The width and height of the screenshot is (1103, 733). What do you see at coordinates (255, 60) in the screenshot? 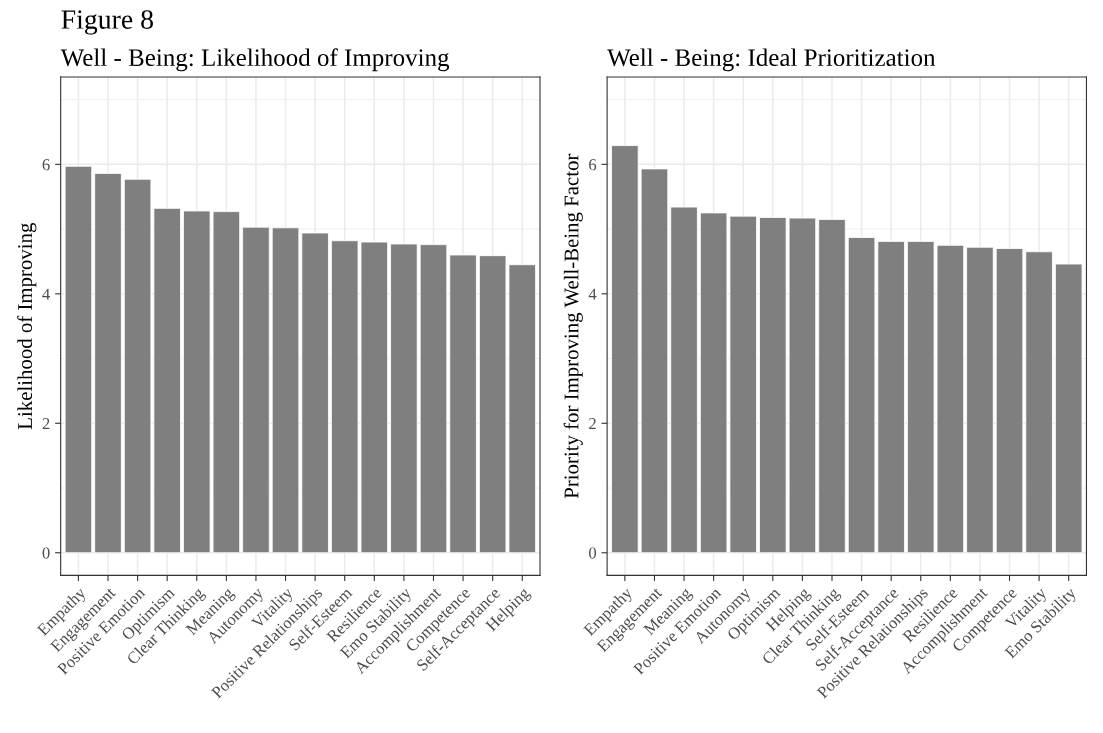
I see `chart-subtitle: Well - Being: Likelihood of Improving` at bounding box center [255, 60].